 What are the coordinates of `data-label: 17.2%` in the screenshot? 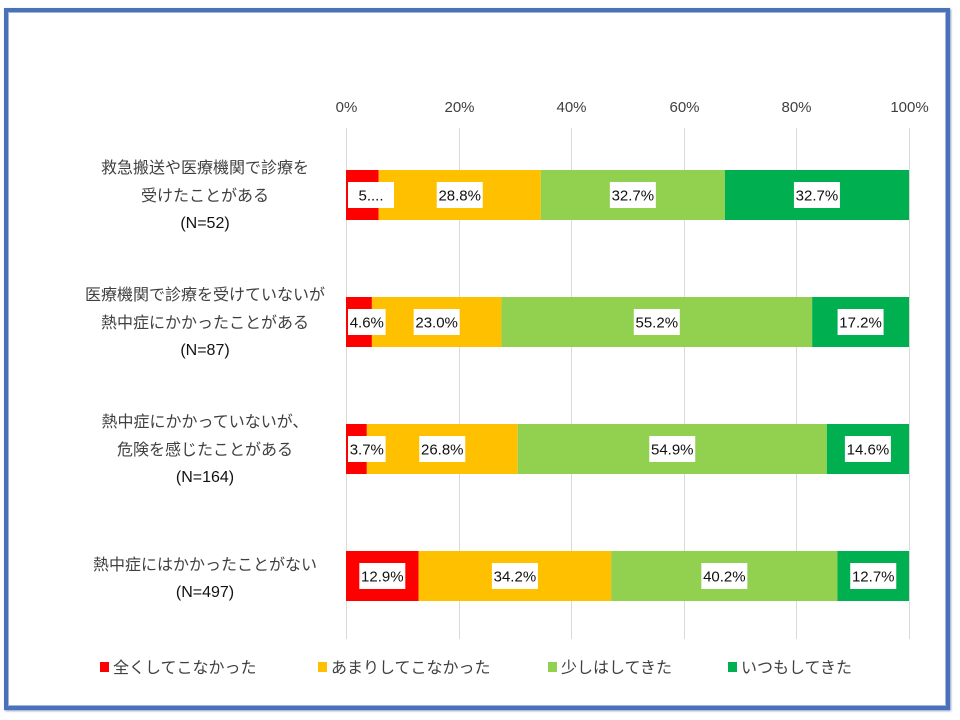 It's located at (860, 323).